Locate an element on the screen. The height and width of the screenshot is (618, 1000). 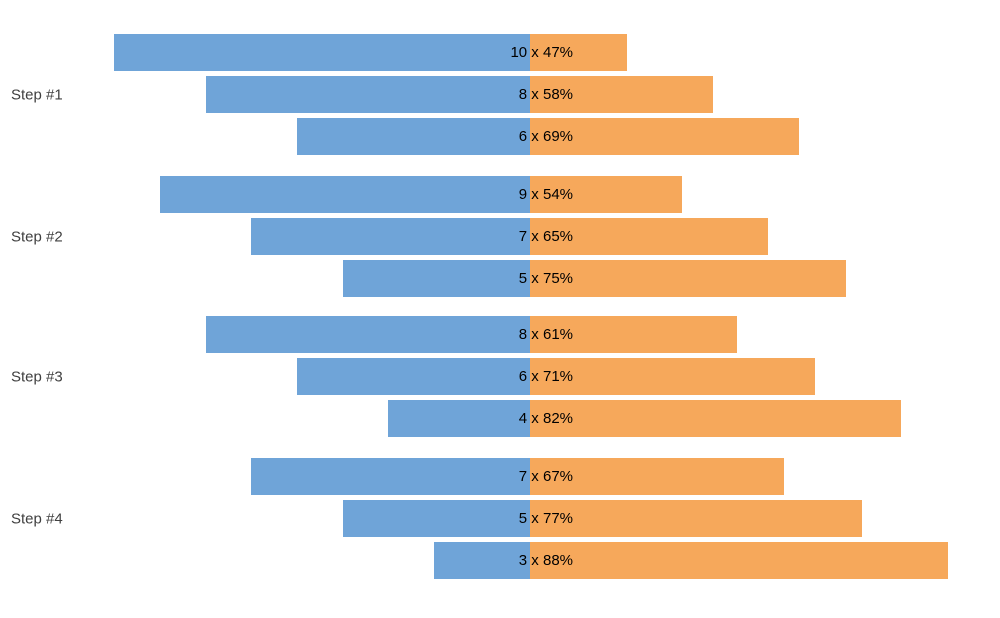
group-label: Step #3 is located at coordinates (37, 376).